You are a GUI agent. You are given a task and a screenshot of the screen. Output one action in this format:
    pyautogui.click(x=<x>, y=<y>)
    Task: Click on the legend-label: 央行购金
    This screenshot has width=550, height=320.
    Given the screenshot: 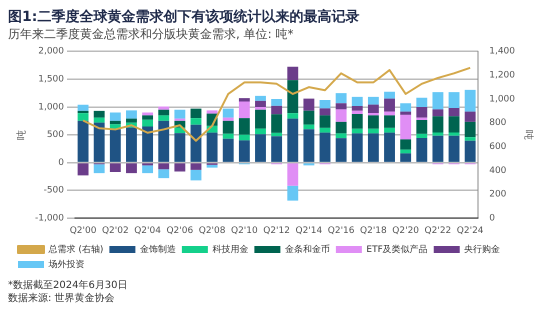 What is the action you would take?
    pyautogui.click(x=482, y=249)
    